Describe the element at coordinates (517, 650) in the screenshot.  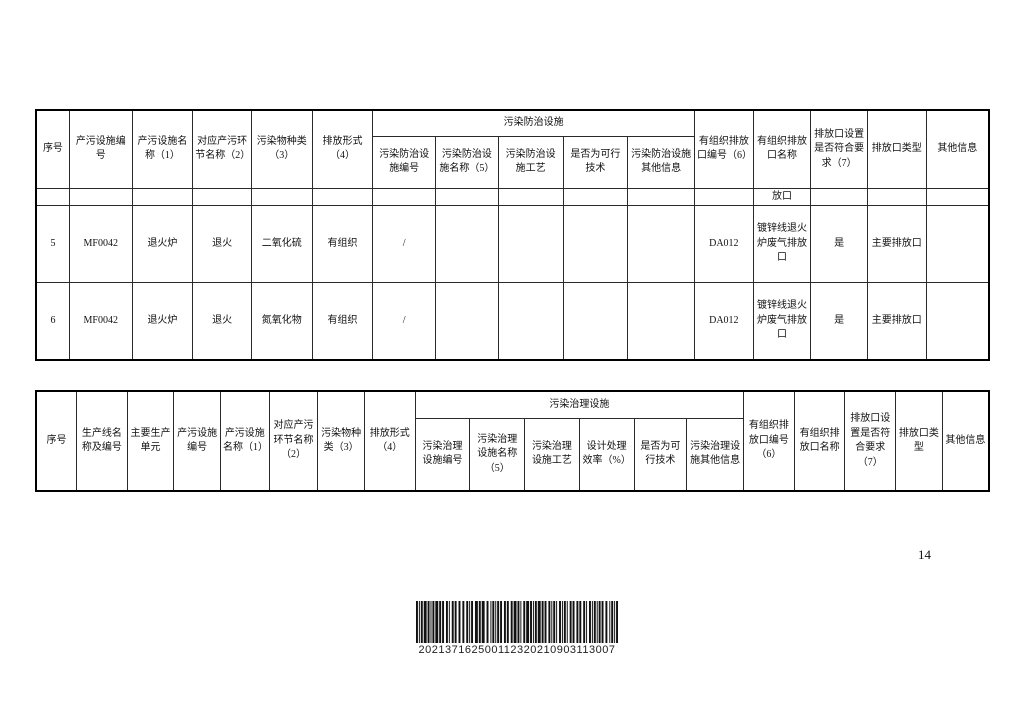
I see `barcode-number: 202137162500112320210903113007` at that location.